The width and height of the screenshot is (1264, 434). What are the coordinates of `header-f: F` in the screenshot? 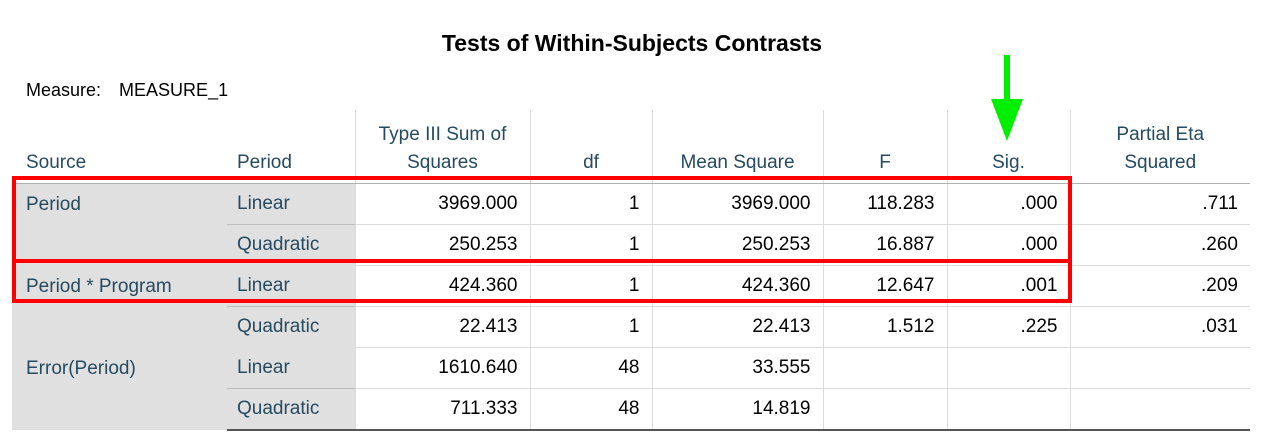 It's located at (884, 147).